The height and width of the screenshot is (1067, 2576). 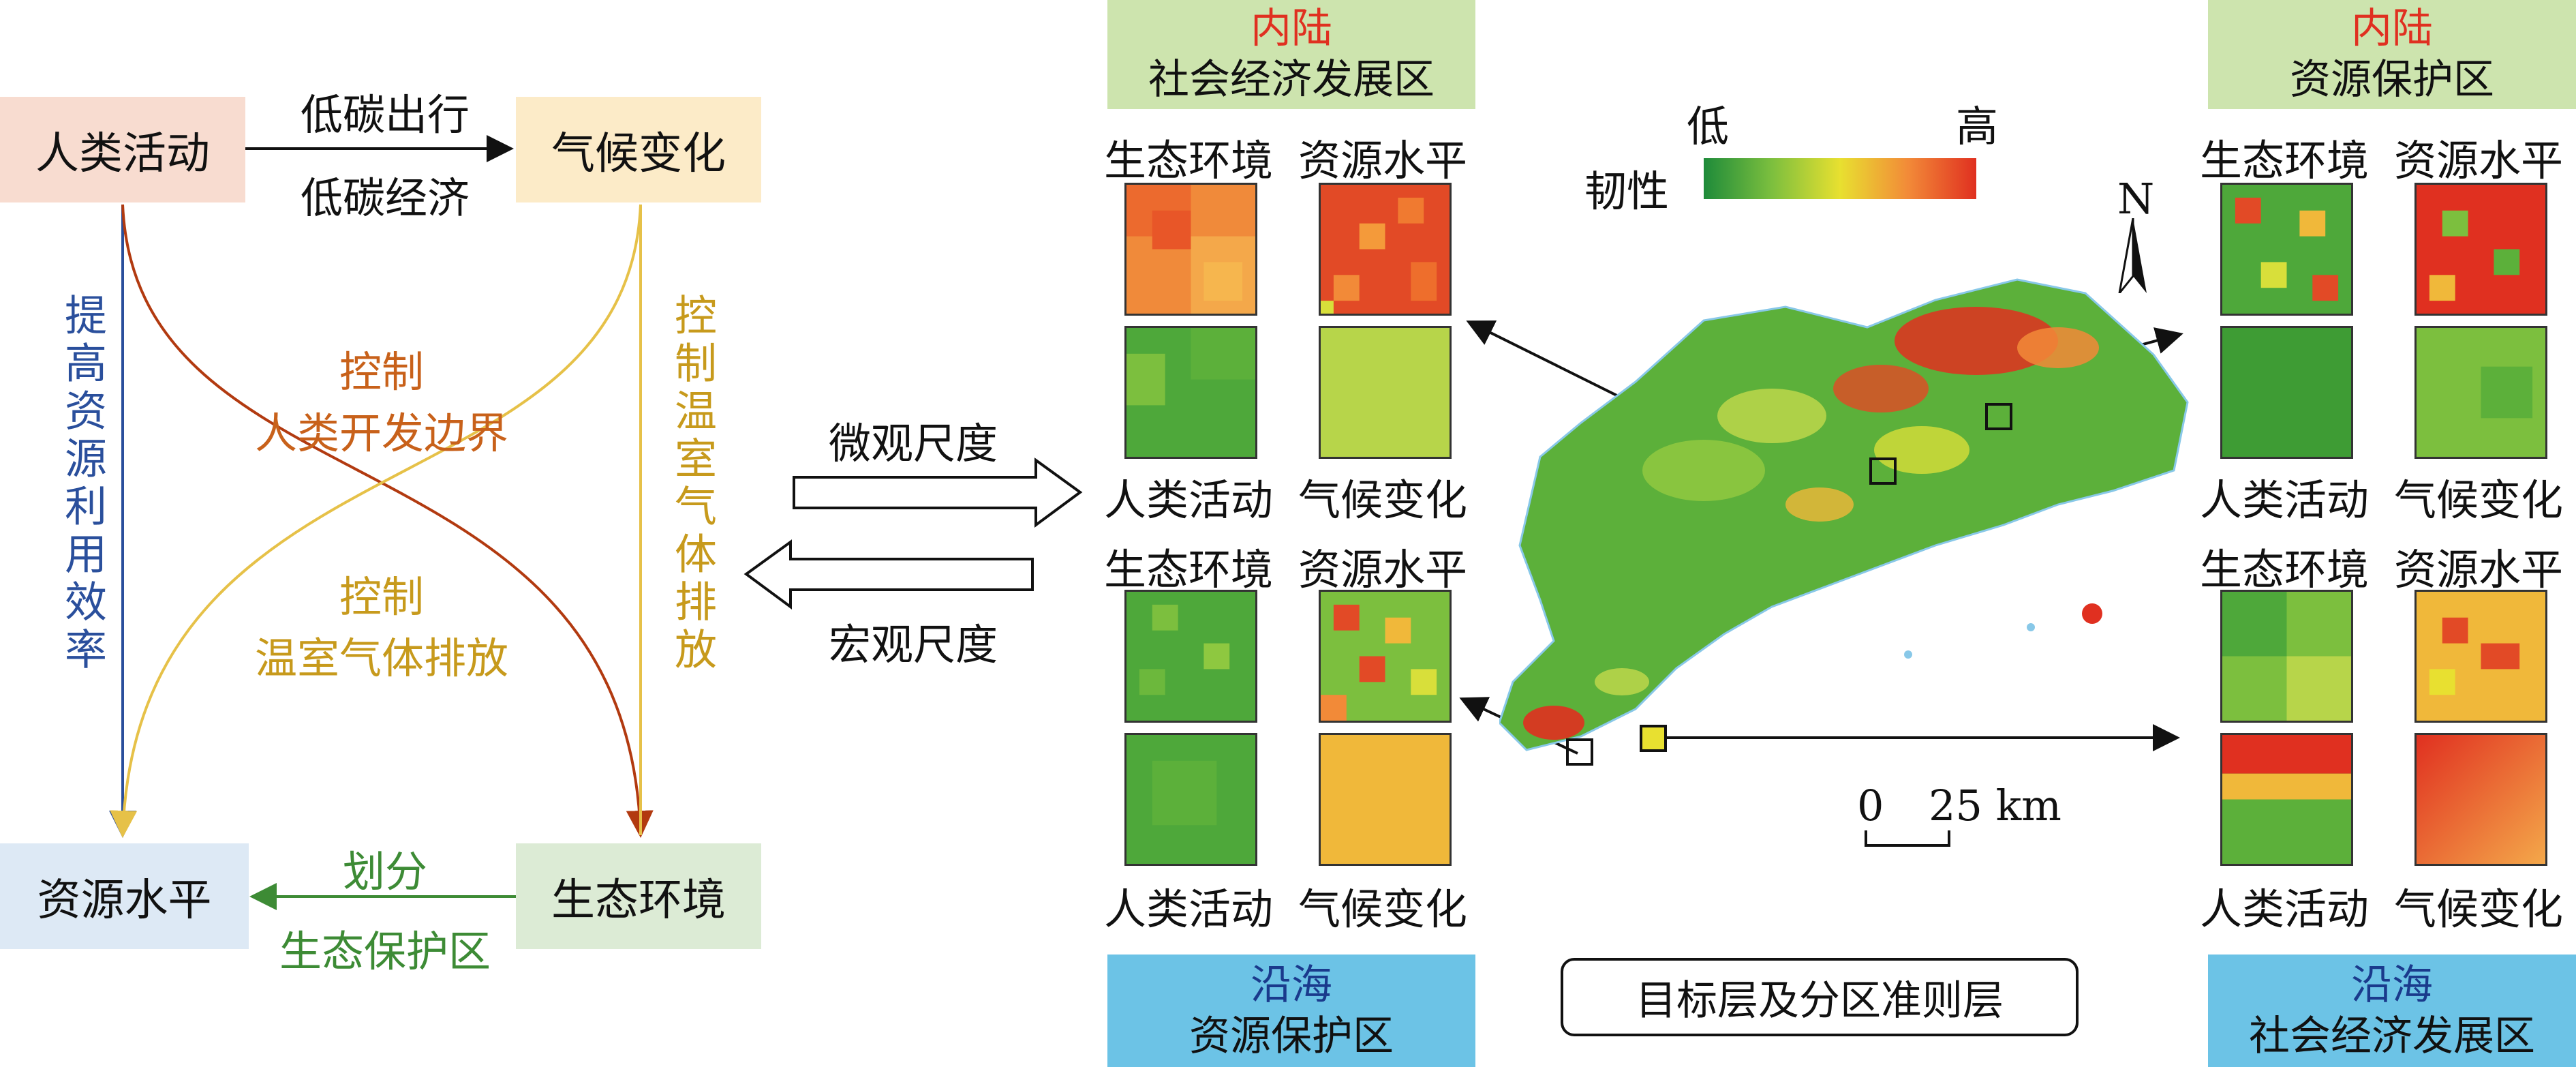 What do you see at coordinates (2480, 249) in the screenshot?
I see `tile-inland-resource-resource` at bounding box center [2480, 249].